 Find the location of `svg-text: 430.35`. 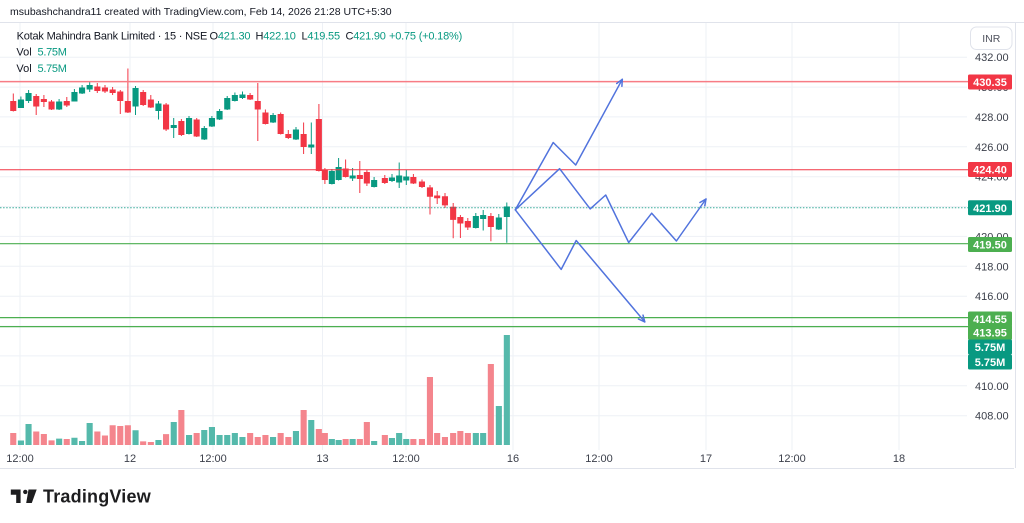

svg-text: 430.35 is located at coordinates (990, 83).